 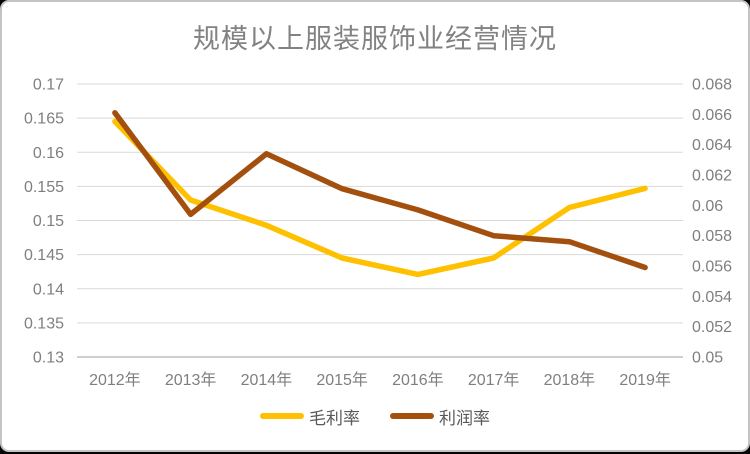 What do you see at coordinates (712, 115) in the screenshot?
I see `right-axis-tick-label: 0.066` at bounding box center [712, 115].